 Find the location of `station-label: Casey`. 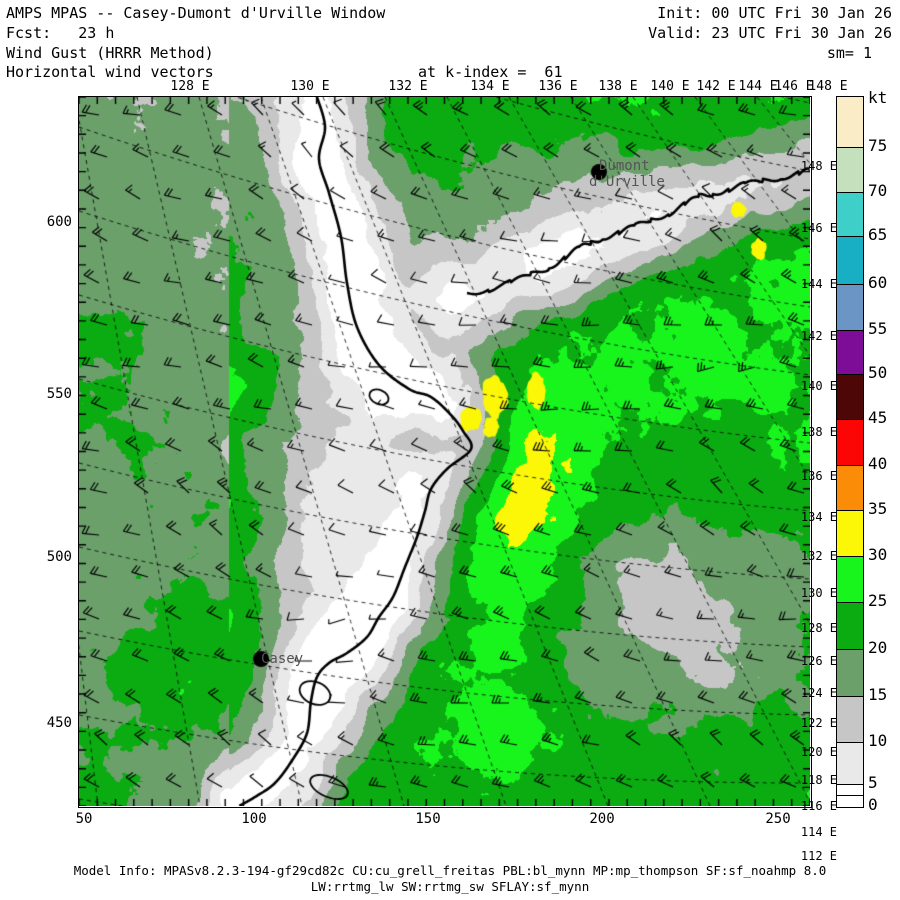

station-label: Casey is located at coordinates (282, 659).